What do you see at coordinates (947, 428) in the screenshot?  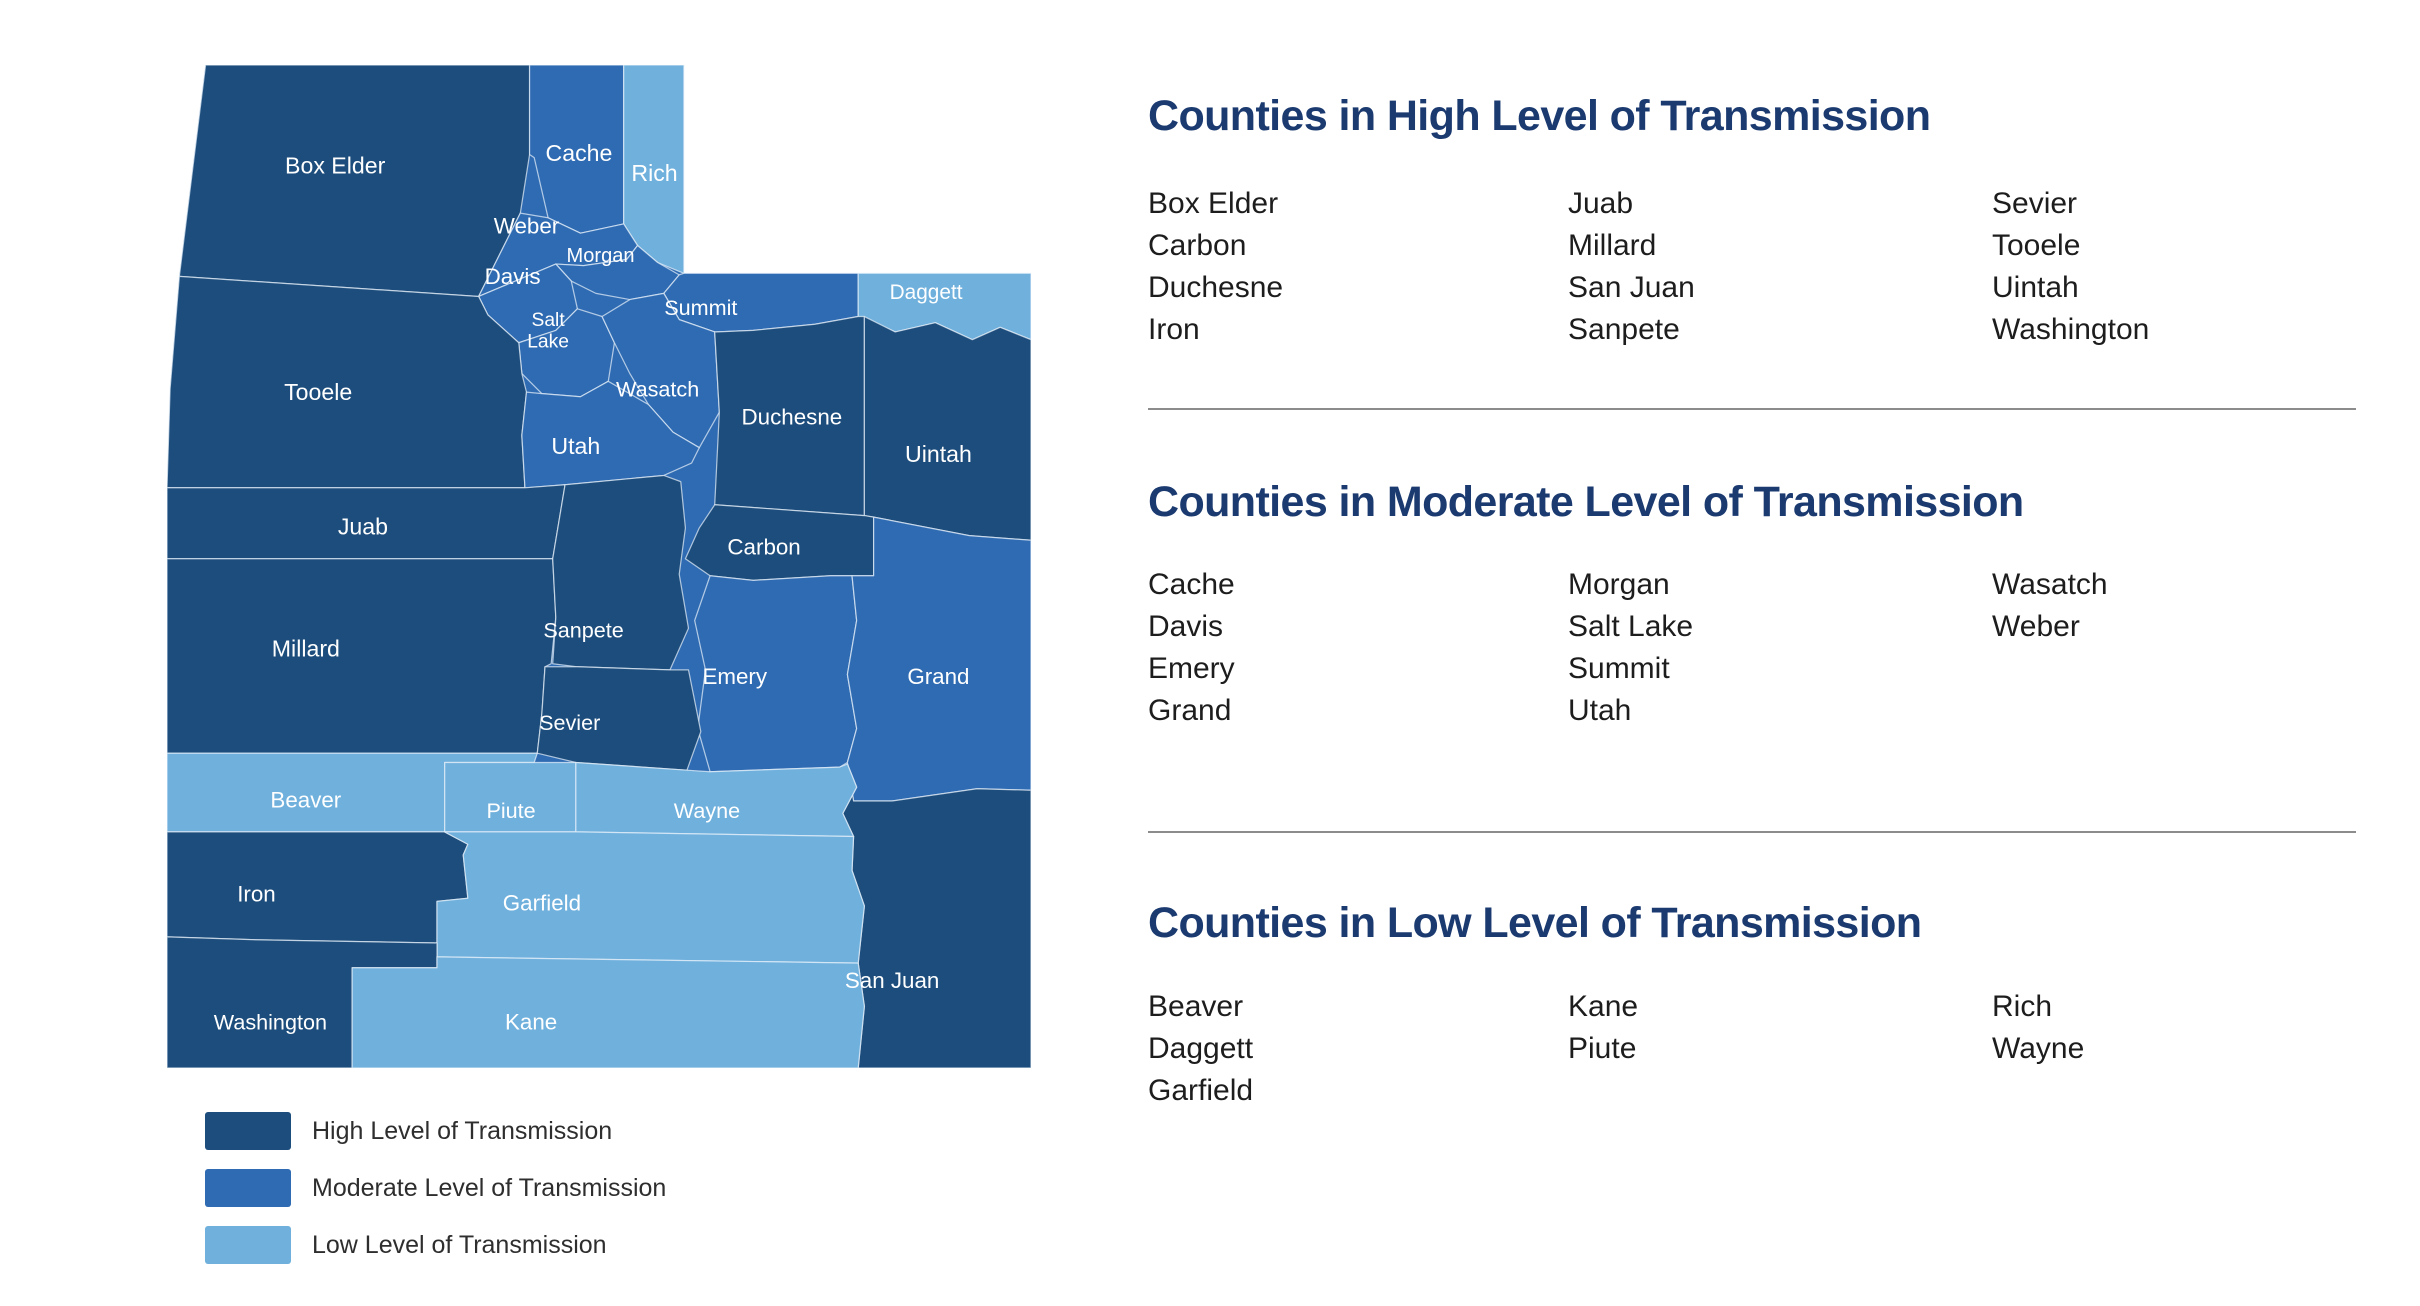 I see `county-shape-uintah` at bounding box center [947, 428].